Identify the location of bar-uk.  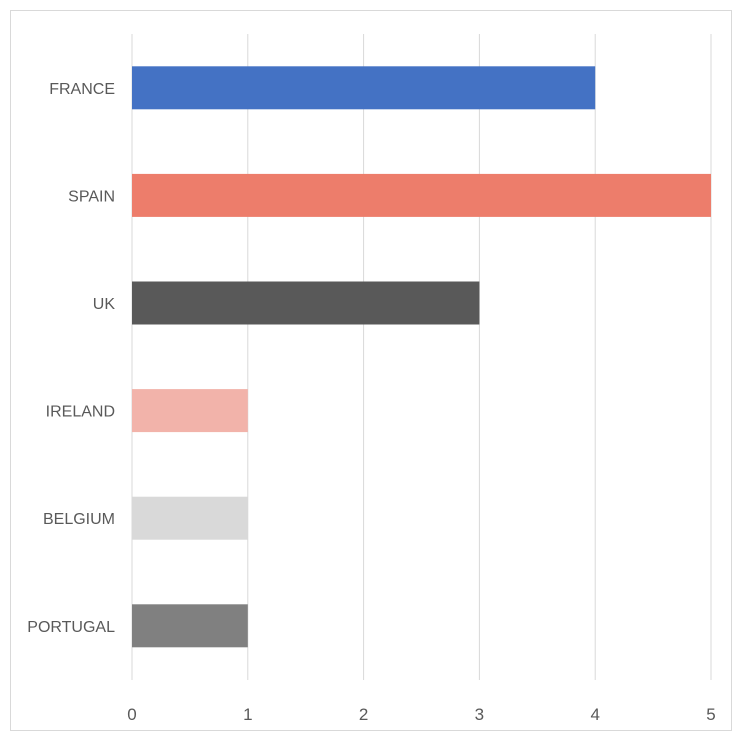
(306, 303).